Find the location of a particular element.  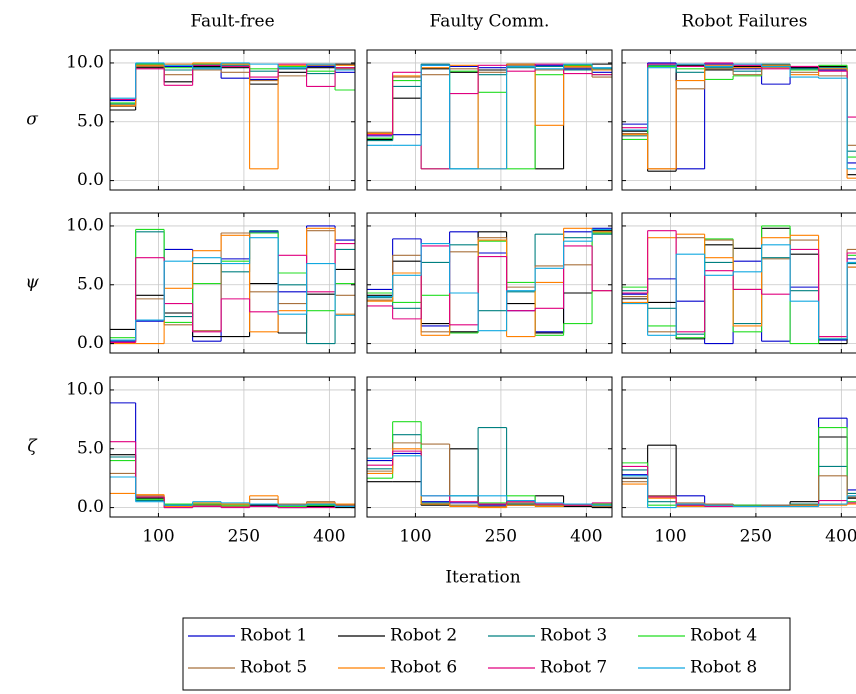

legend-box is located at coordinates (486, 654).